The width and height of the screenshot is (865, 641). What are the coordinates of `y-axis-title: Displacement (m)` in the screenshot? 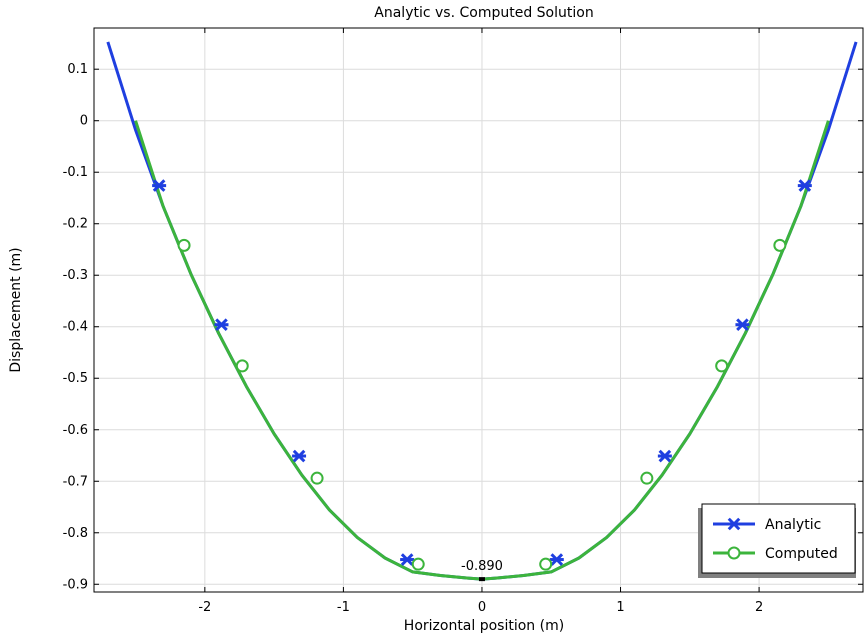 It's located at (16, 309).